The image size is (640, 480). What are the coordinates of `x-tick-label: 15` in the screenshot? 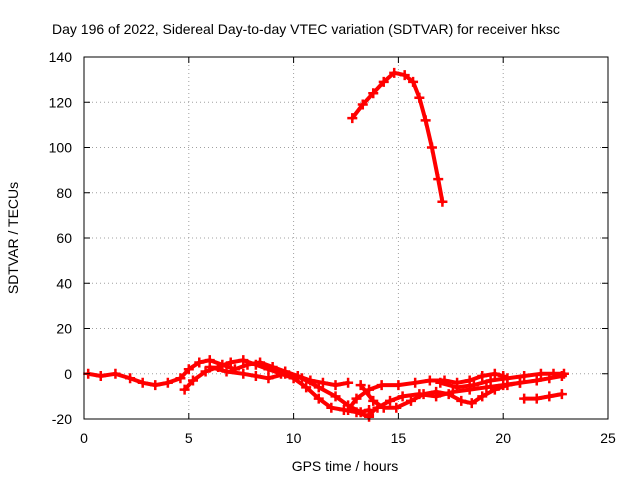 It's located at (399, 438).